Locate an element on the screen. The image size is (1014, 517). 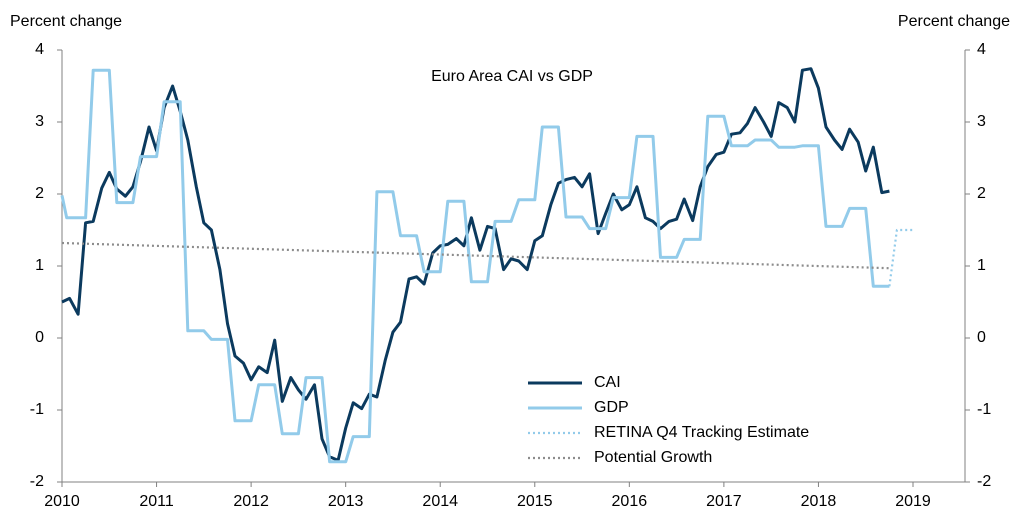
legend-label: GDP is located at coordinates (611, 407).